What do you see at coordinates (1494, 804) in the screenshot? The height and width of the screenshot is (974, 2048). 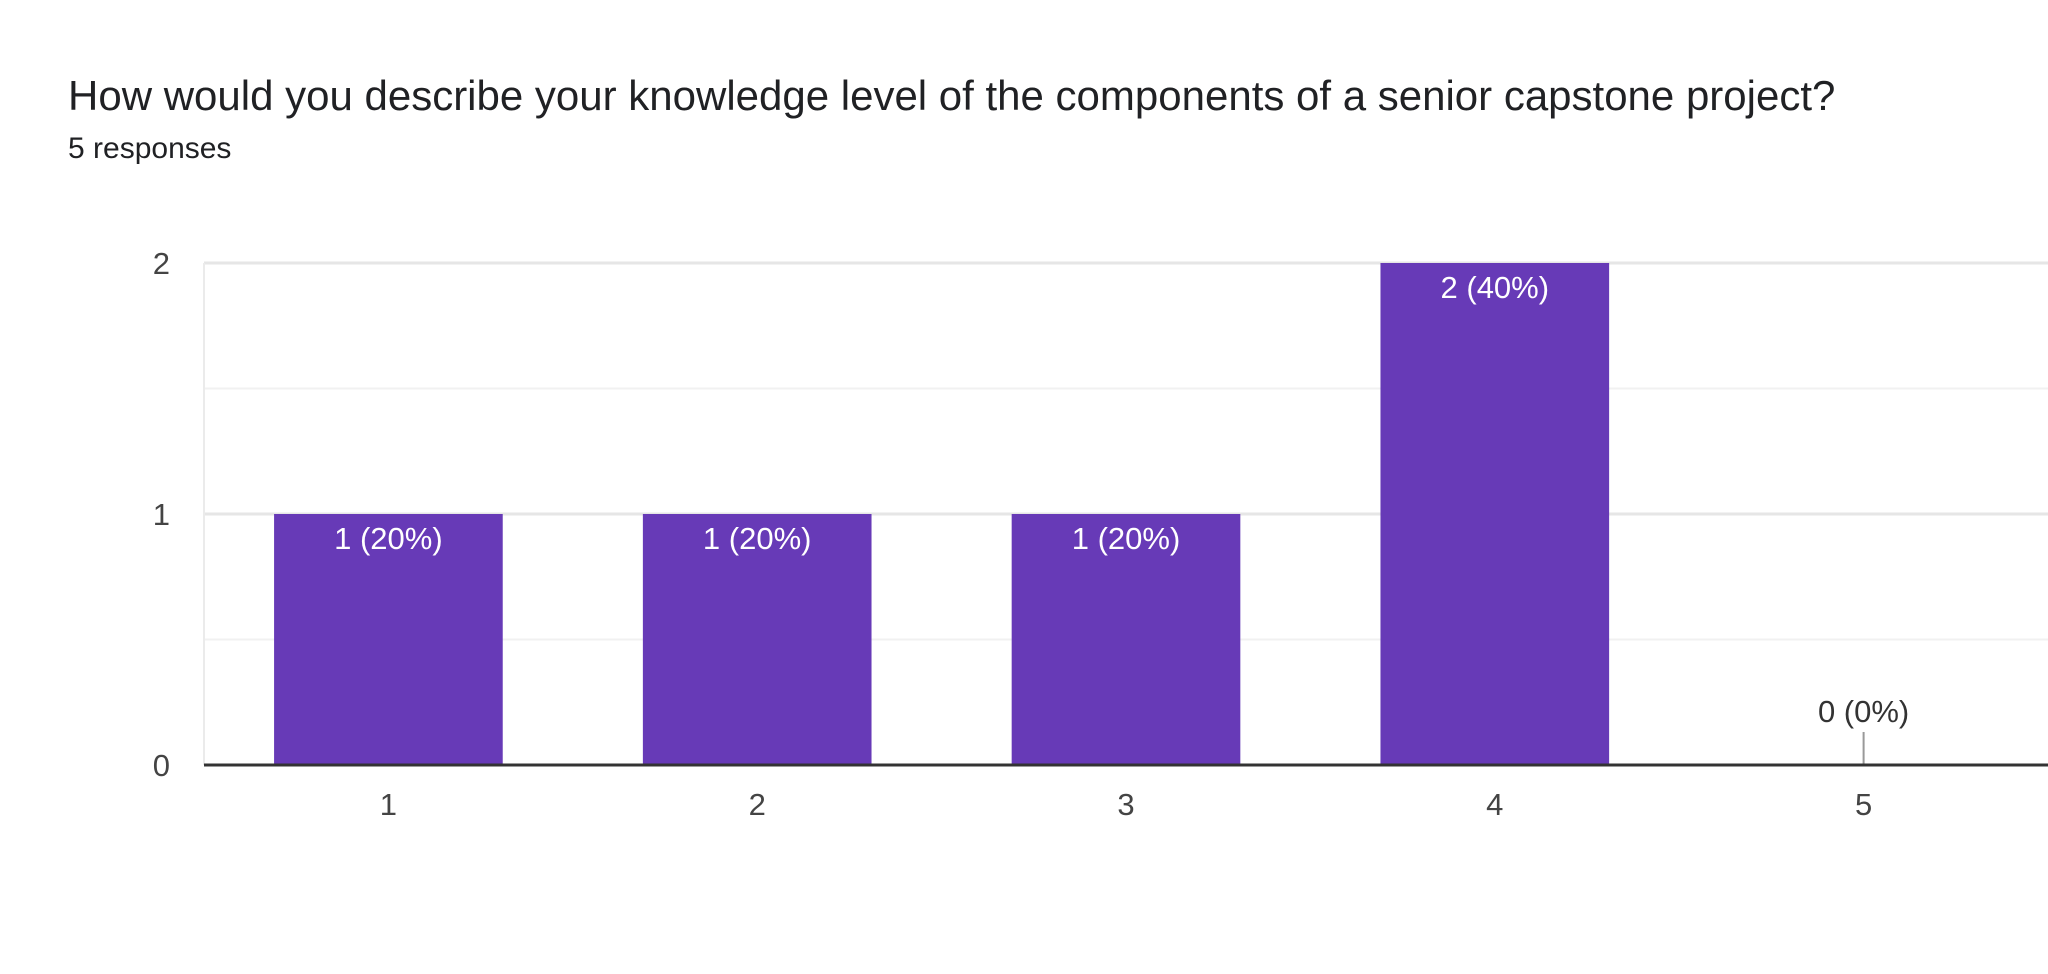 I see `x-tick-label: 4` at bounding box center [1494, 804].